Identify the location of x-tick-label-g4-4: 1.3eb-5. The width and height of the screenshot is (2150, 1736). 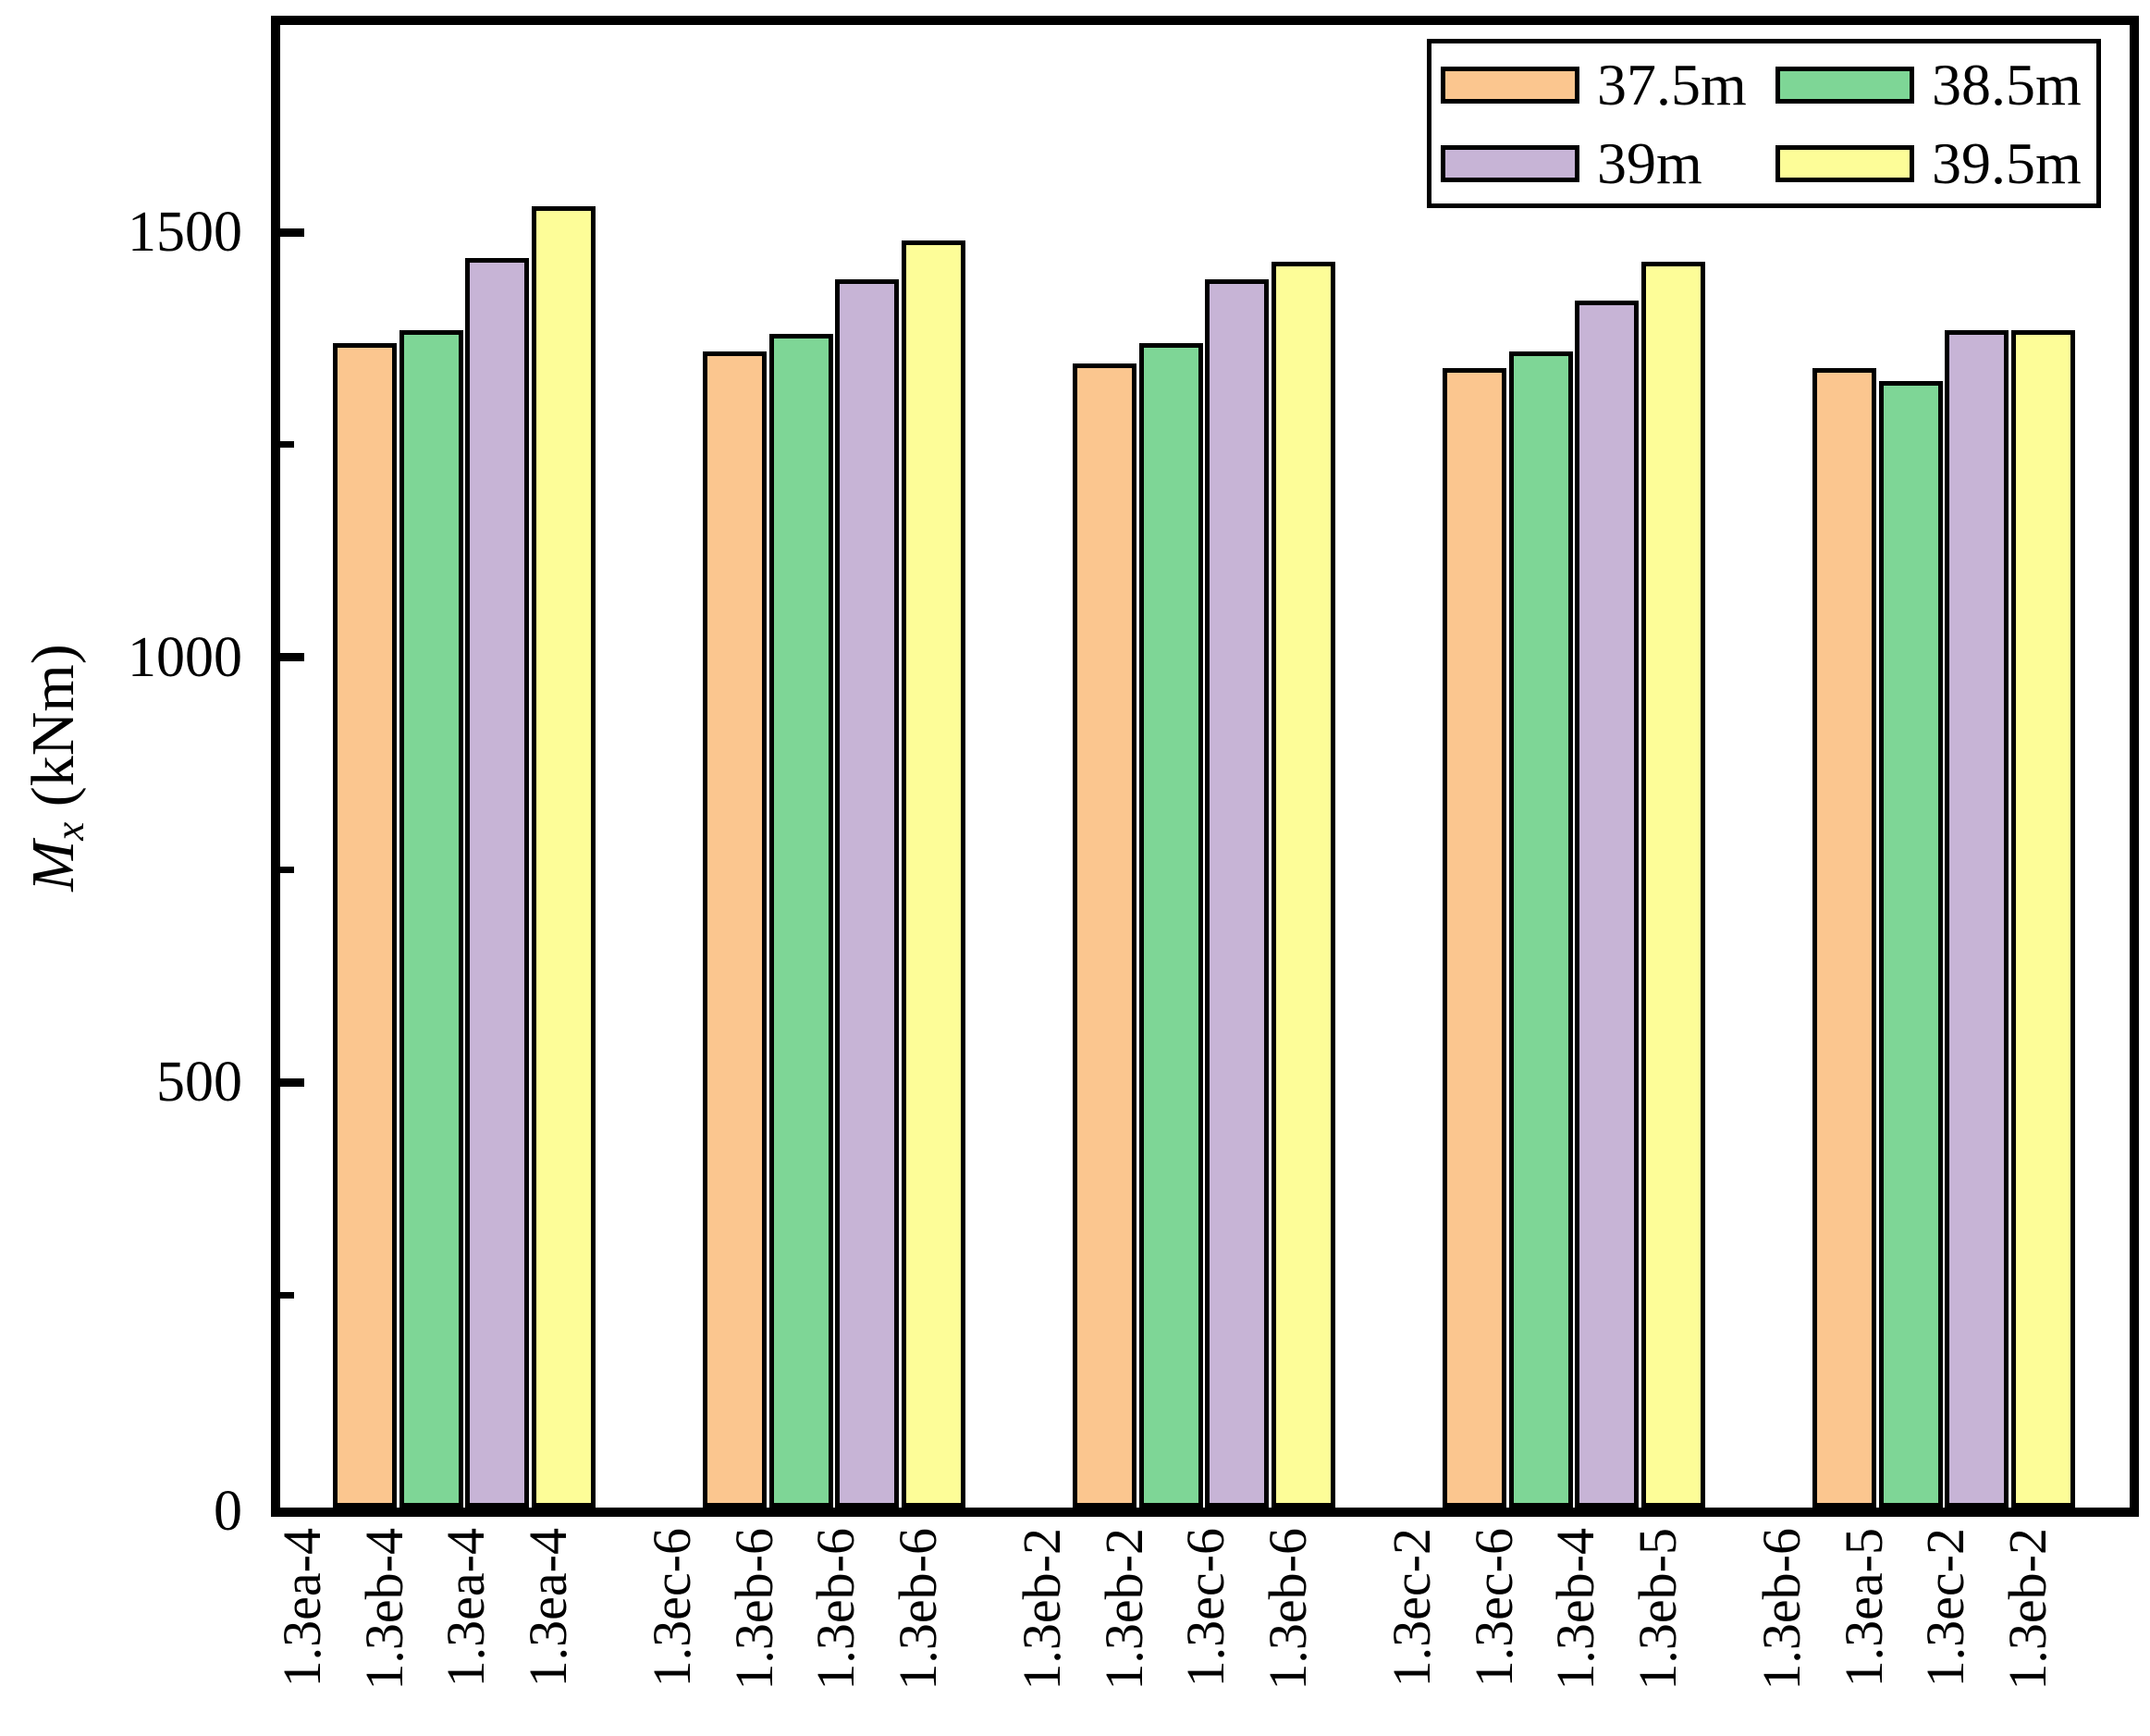
(1658, 1609).